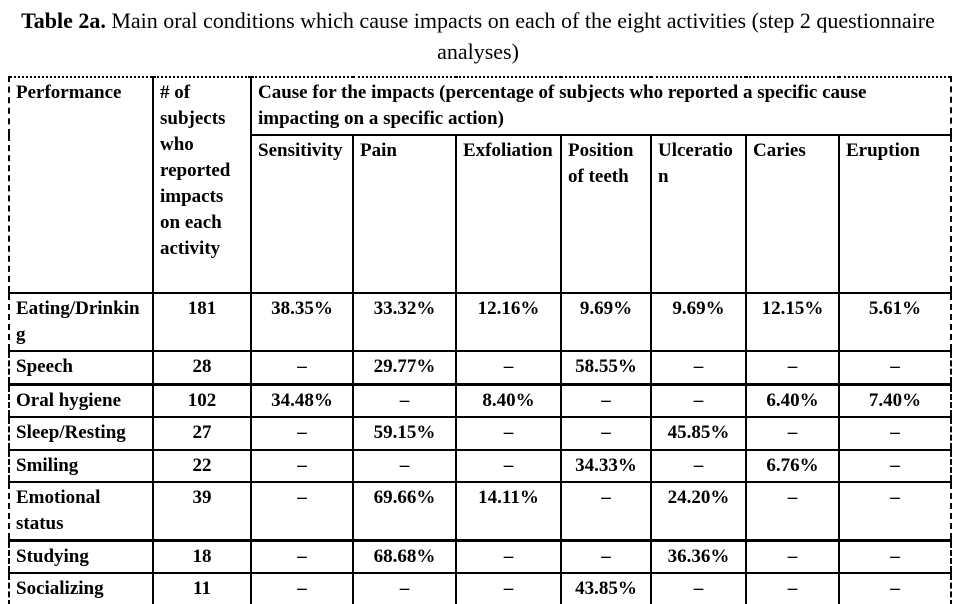 The width and height of the screenshot is (956, 604). Describe the element at coordinates (202, 434) in the screenshot. I see `subjects-count: 27` at that location.